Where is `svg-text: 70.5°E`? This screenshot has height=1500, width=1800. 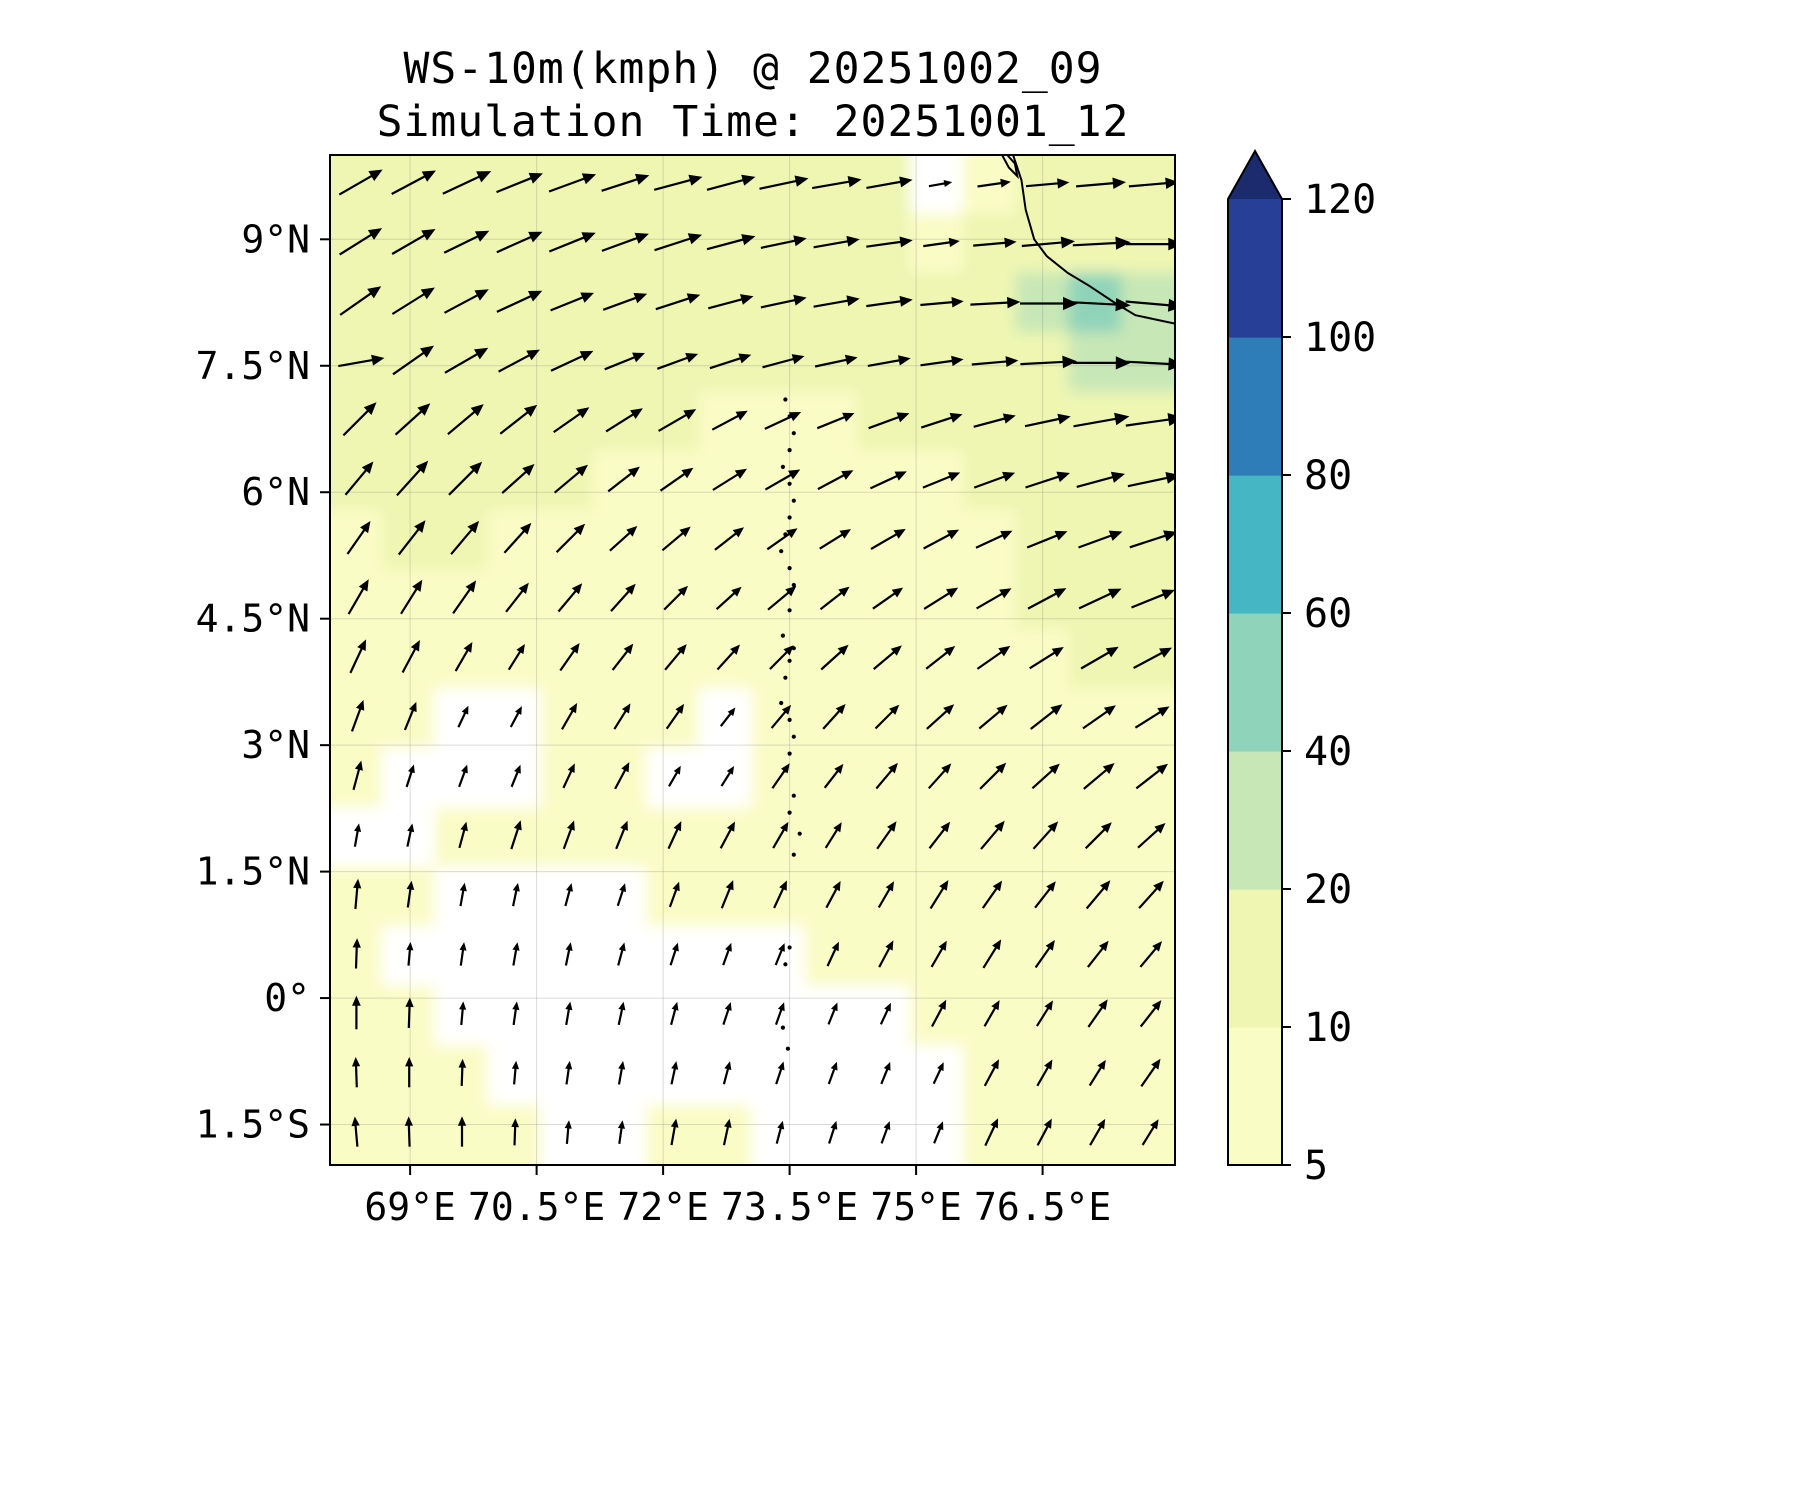 svg-text: 70.5°E is located at coordinates (536, 1207).